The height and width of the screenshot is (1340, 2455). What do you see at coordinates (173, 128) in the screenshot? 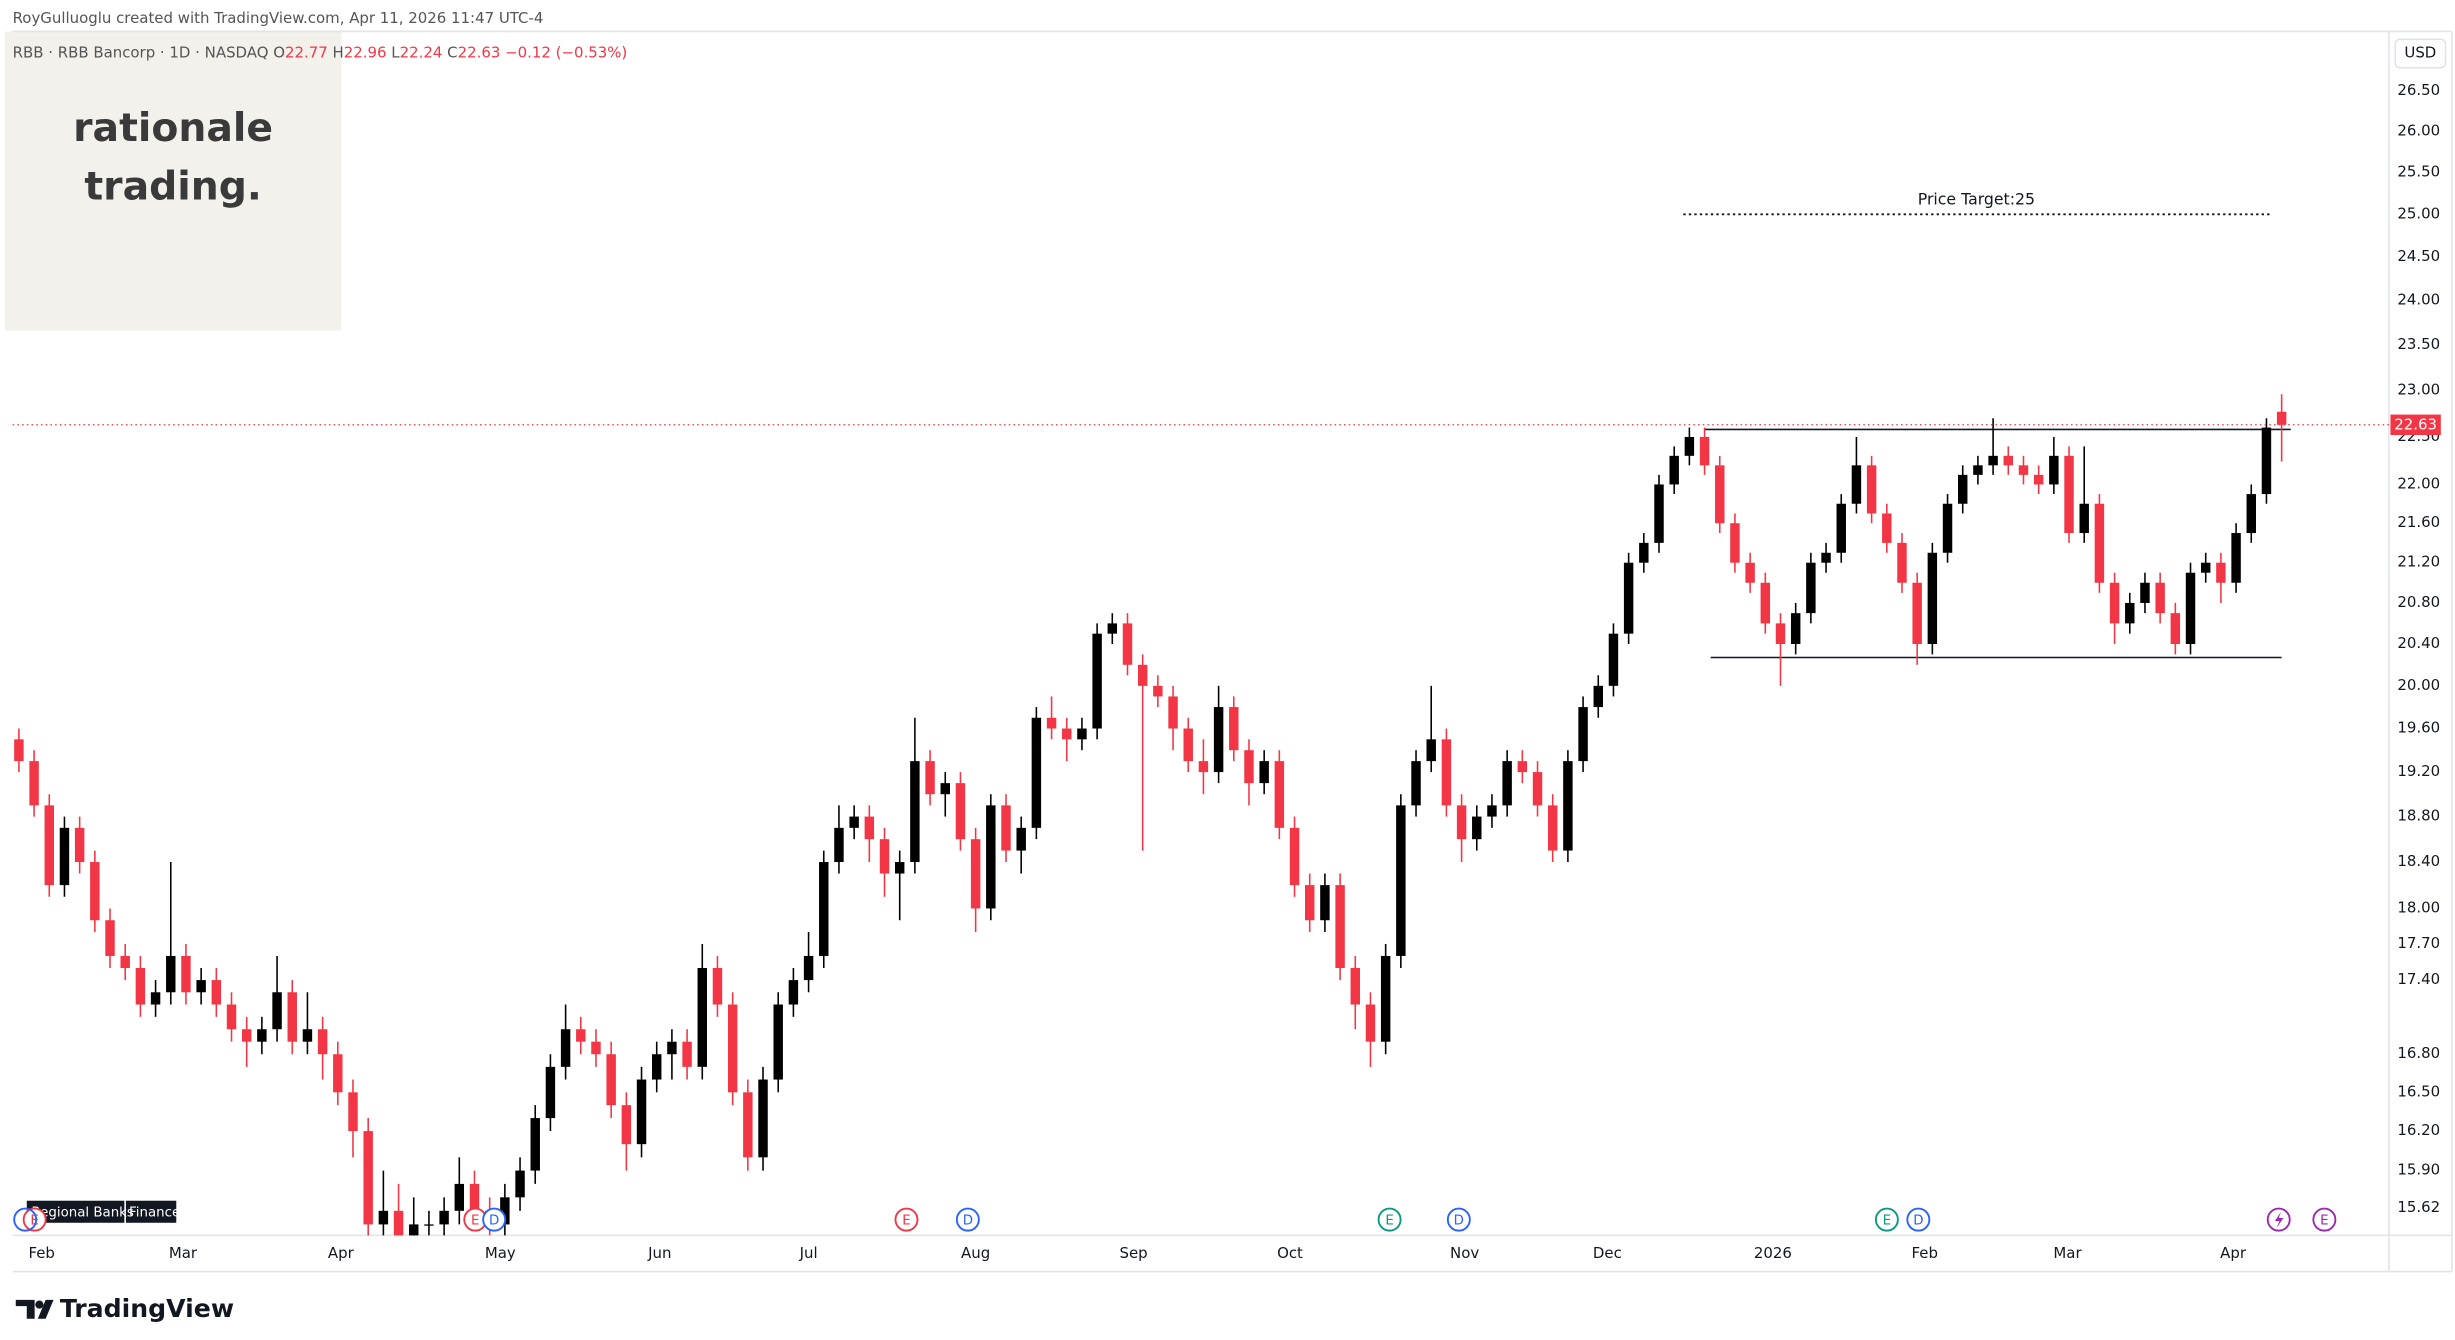
I see `watermark-line: rationale` at bounding box center [173, 128].